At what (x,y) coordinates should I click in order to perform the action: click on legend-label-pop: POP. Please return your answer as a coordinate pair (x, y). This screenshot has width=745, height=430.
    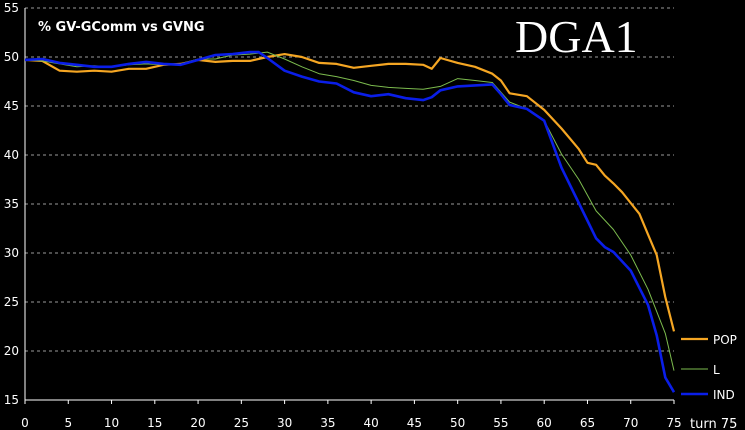
    Looking at the image, I should click on (725, 340).